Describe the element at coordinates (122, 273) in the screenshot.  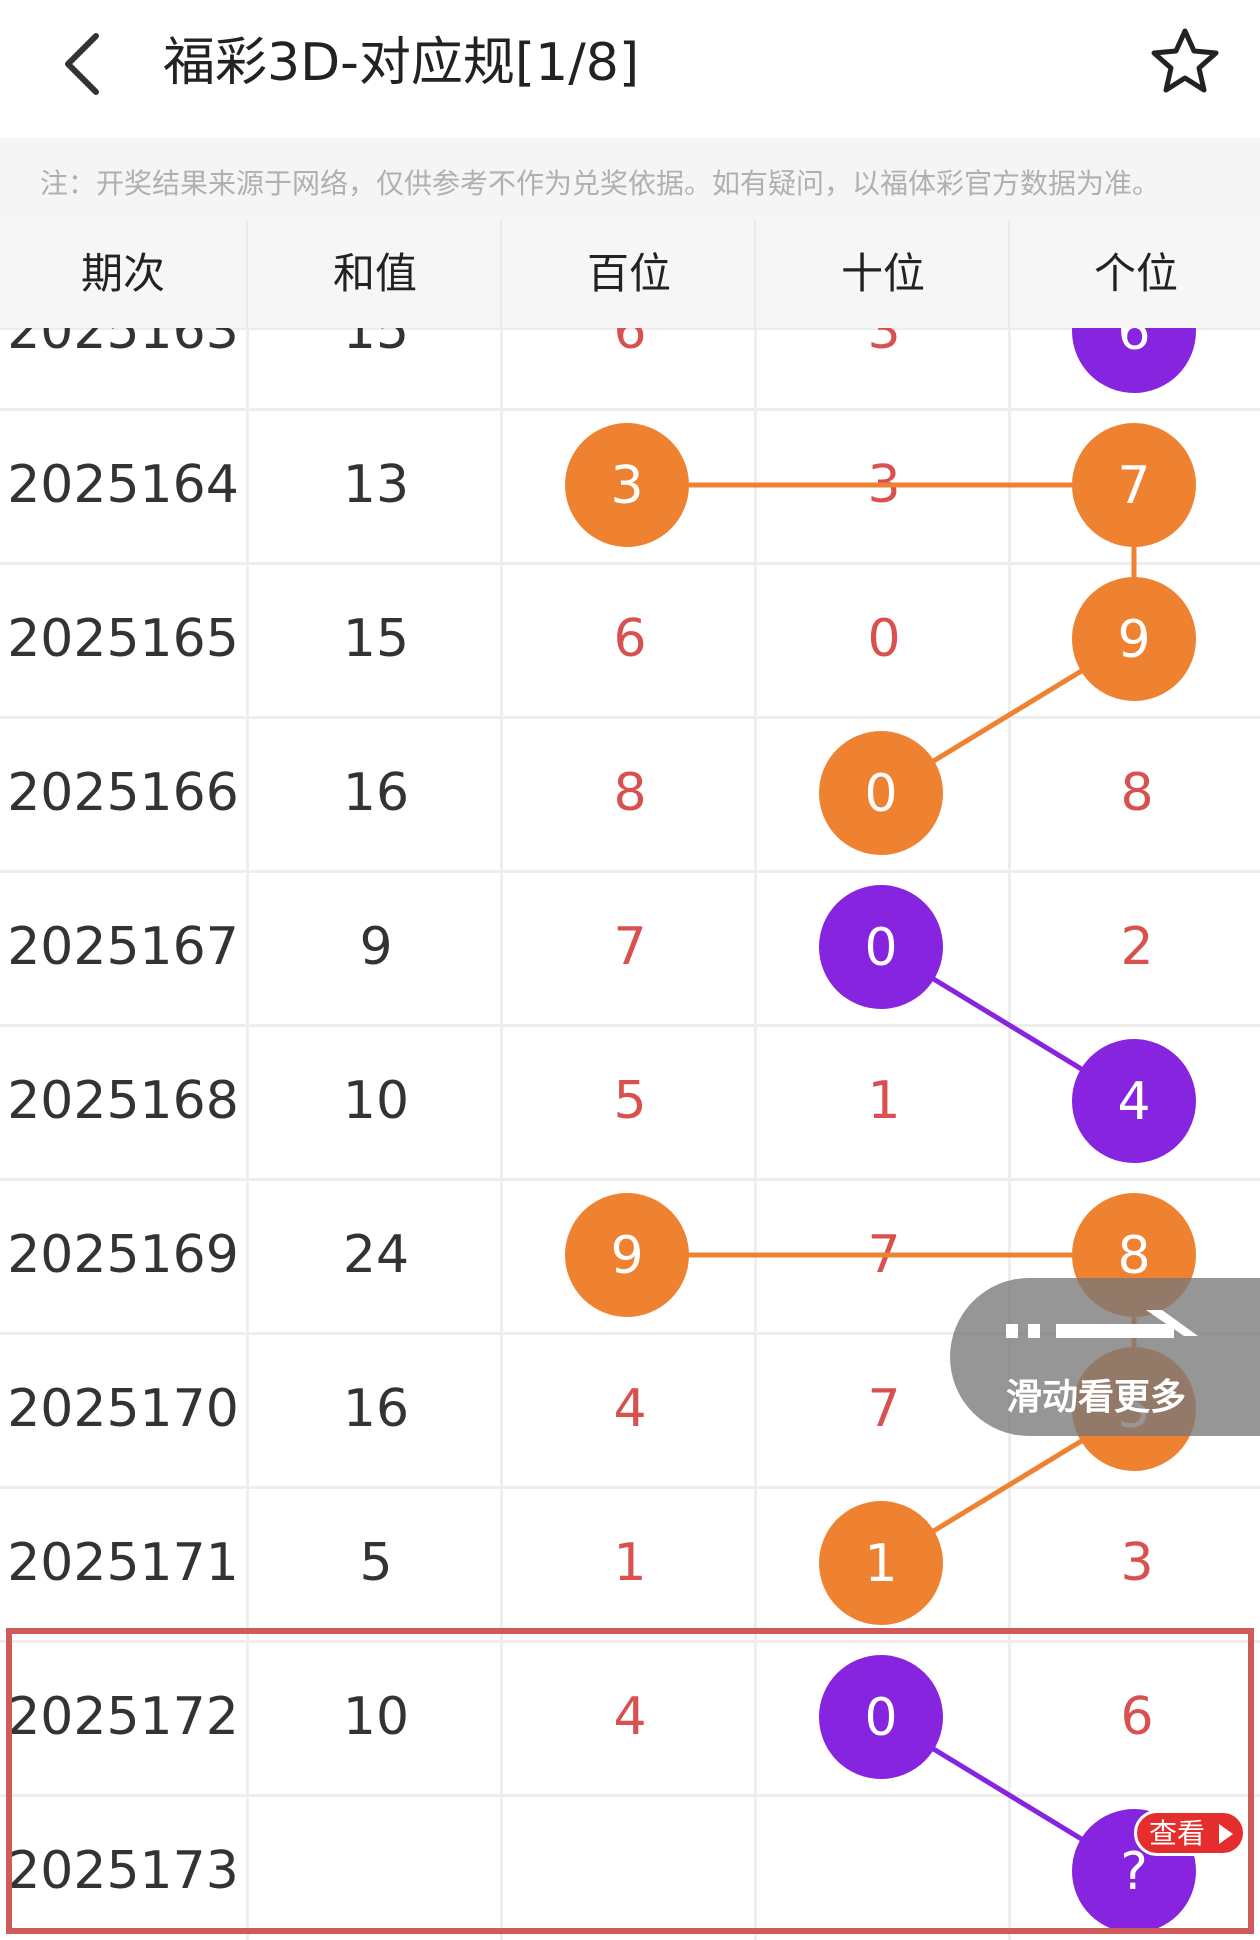
I see `column-header-period: 期次` at that location.